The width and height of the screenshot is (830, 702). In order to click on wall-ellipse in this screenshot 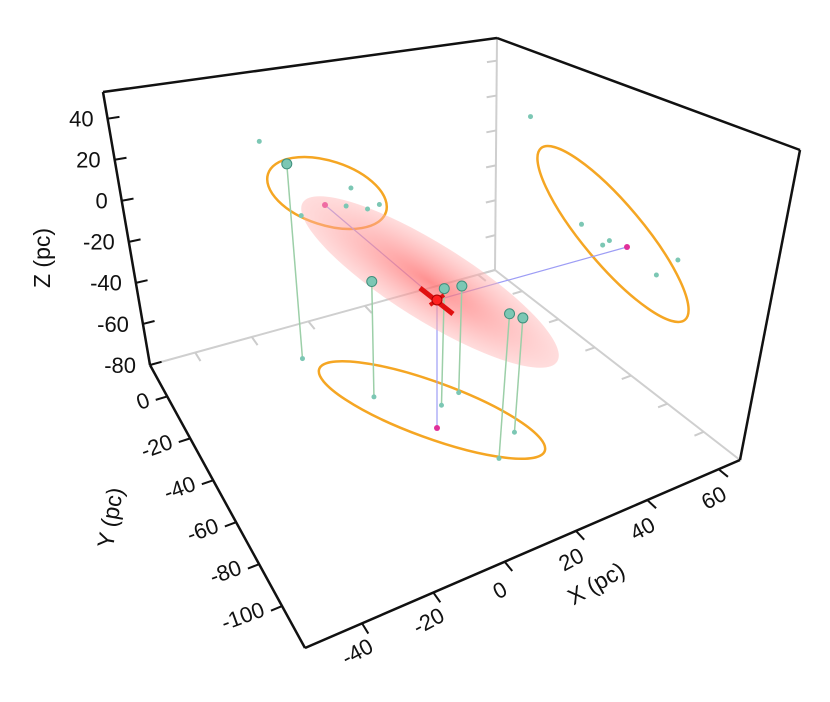, I will do `click(613, 234)`.